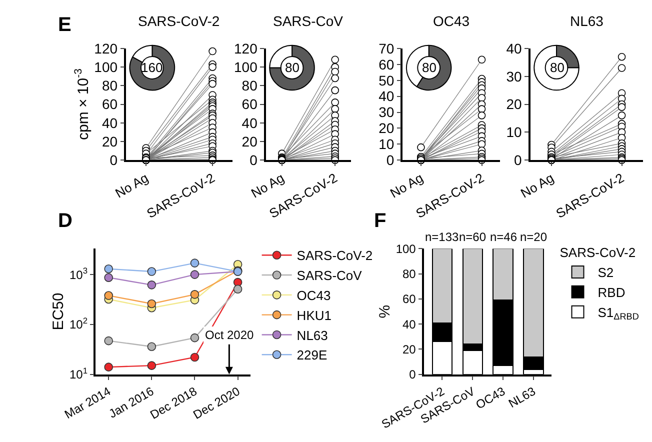 This screenshot has height=442, width=652. Describe the element at coordinates (312, 335) in the screenshot. I see `legend-label: NL63` at that location.